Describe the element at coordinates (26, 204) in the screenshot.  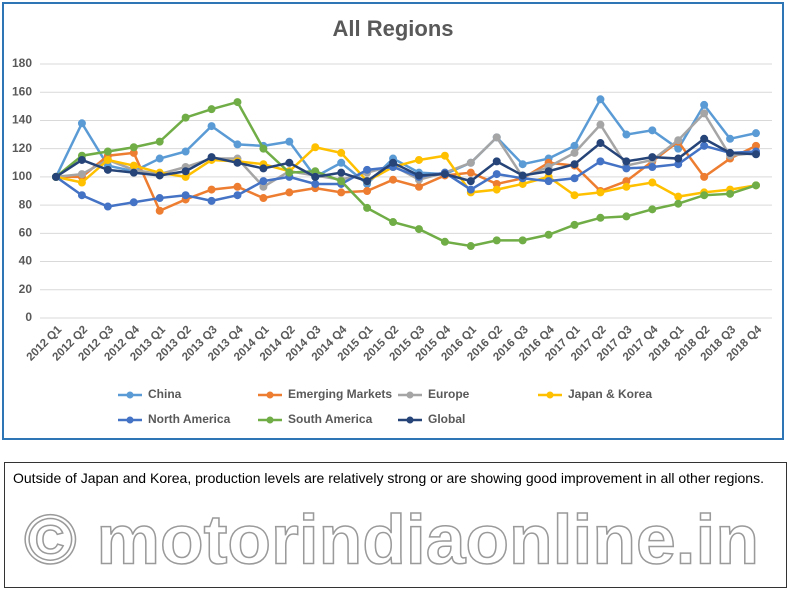
I see `y-tick-label: 80` at that location.